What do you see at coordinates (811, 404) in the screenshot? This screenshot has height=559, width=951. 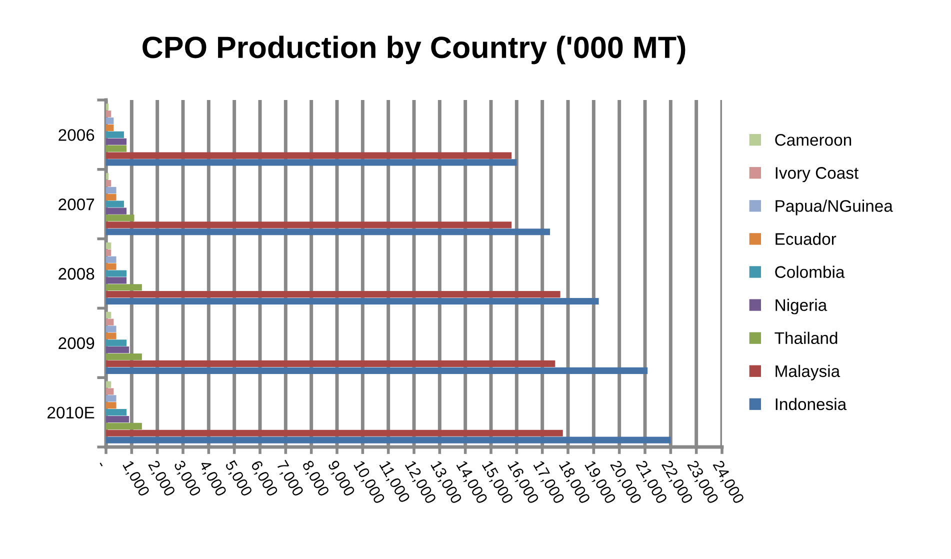 I see `legend-label: Indonesia` at bounding box center [811, 404].